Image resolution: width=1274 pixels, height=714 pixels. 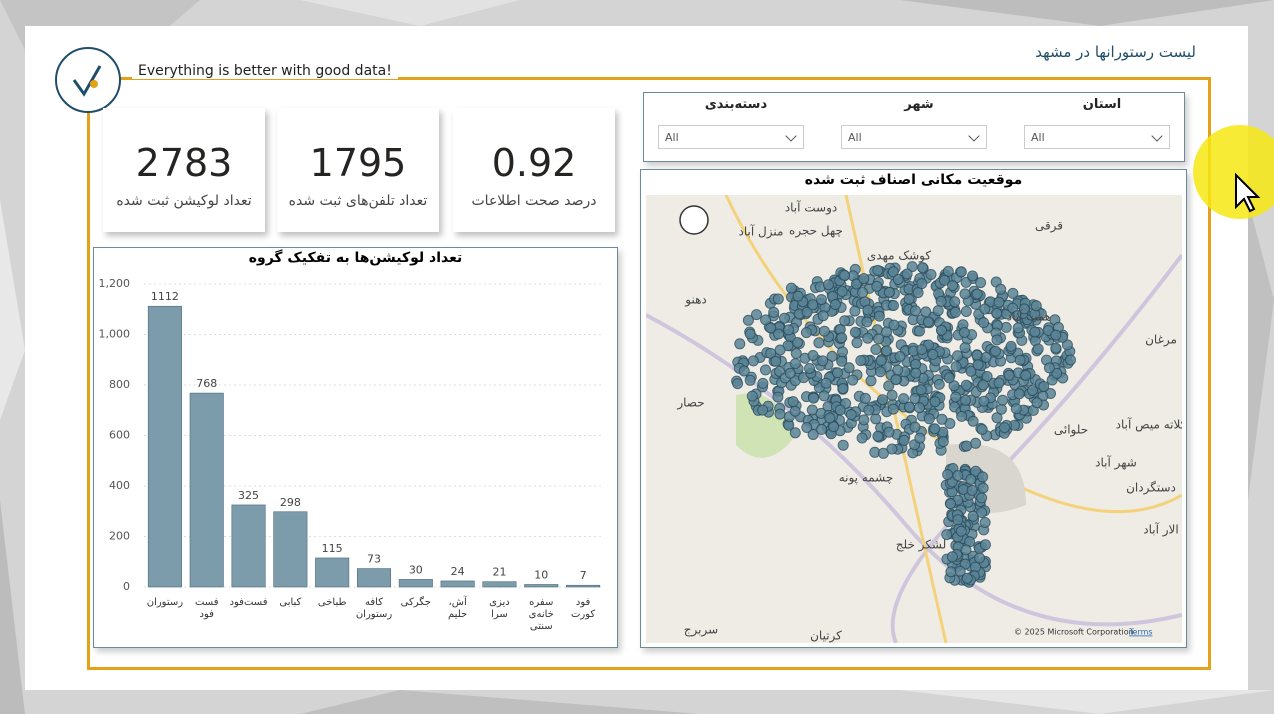 What do you see at coordinates (374, 608) in the screenshot?
I see `x-tick-label: کافه رستوران` at bounding box center [374, 608].